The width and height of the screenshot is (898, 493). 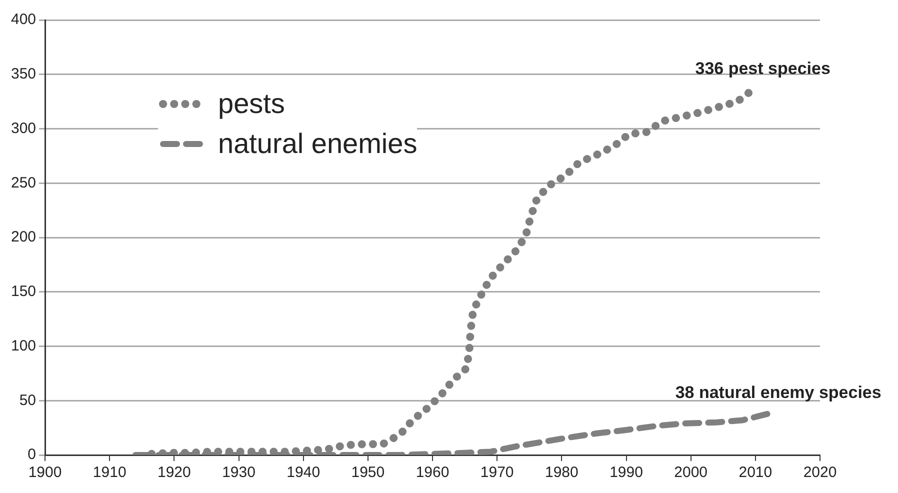 What do you see at coordinates (251, 104) in the screenshot?
I see `legend-label: pests` at bounding box center [251, 104].